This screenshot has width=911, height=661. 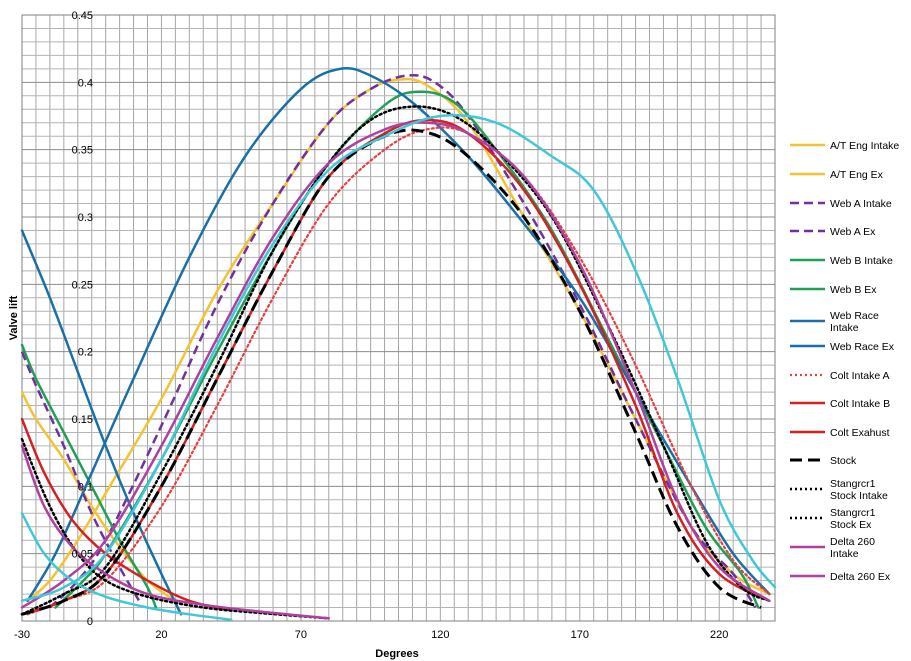 I want to click on legend-label: Web Race Intake, so click(x=854, y=322).